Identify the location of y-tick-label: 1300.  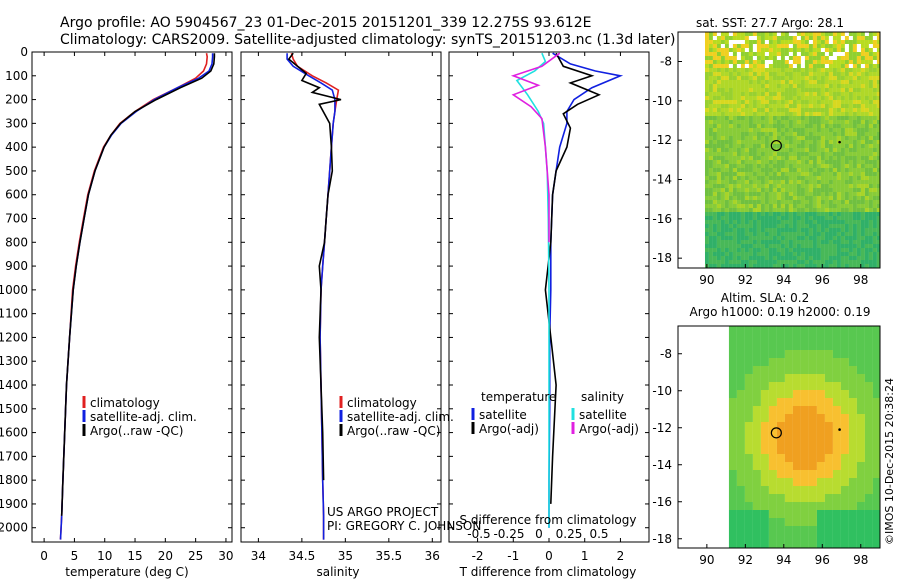
(14, 361).